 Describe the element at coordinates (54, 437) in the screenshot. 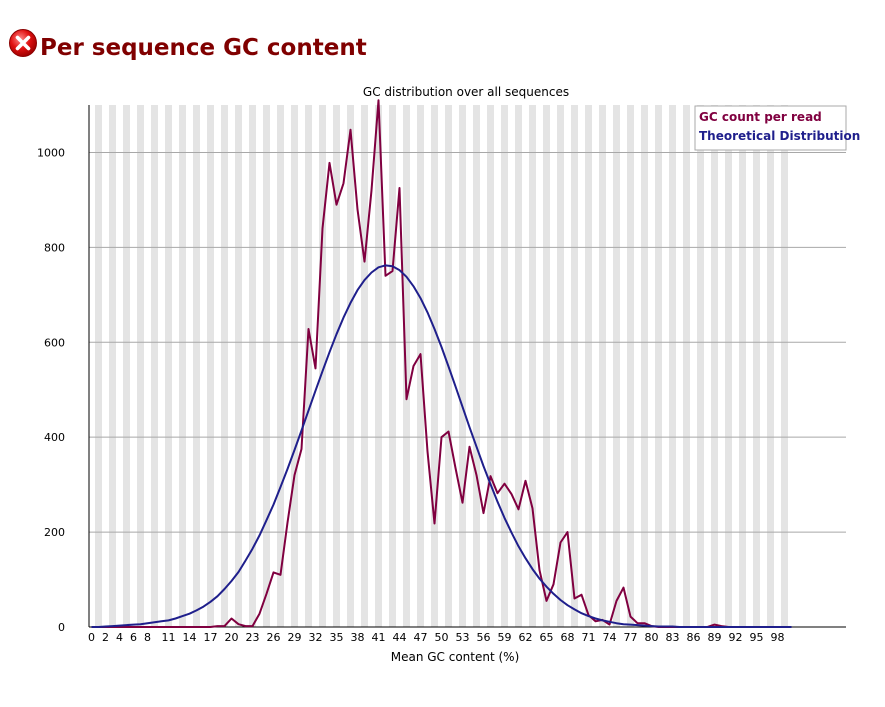

I see `y-tick-label: 400` at that location.